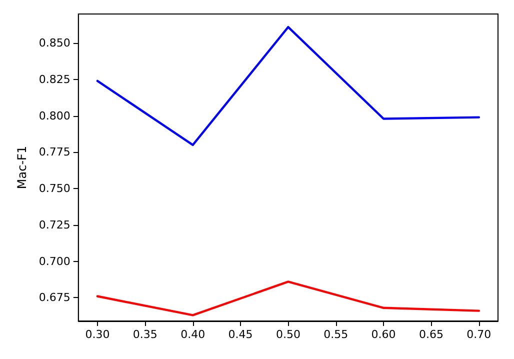  I want to click on x-tick-label: 0.35, so click(145, 334).